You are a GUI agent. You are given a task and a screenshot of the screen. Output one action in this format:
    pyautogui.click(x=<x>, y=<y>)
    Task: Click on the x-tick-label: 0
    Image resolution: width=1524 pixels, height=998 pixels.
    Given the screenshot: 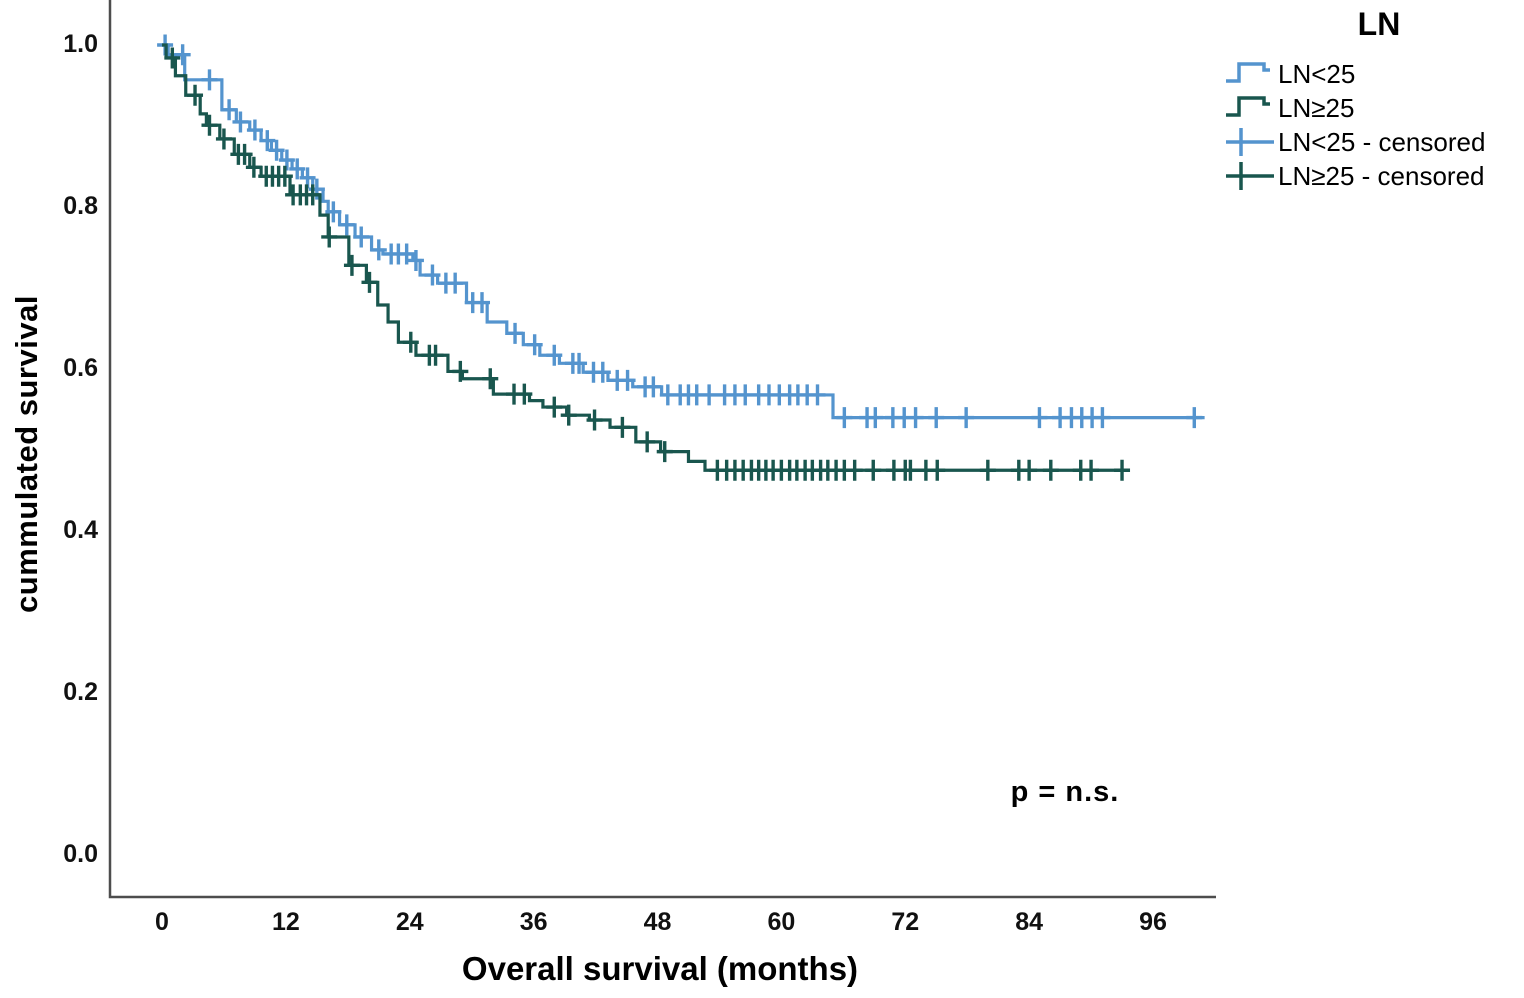 What is the action you would take?
    pyautogui.click(x=162, y=922)
    